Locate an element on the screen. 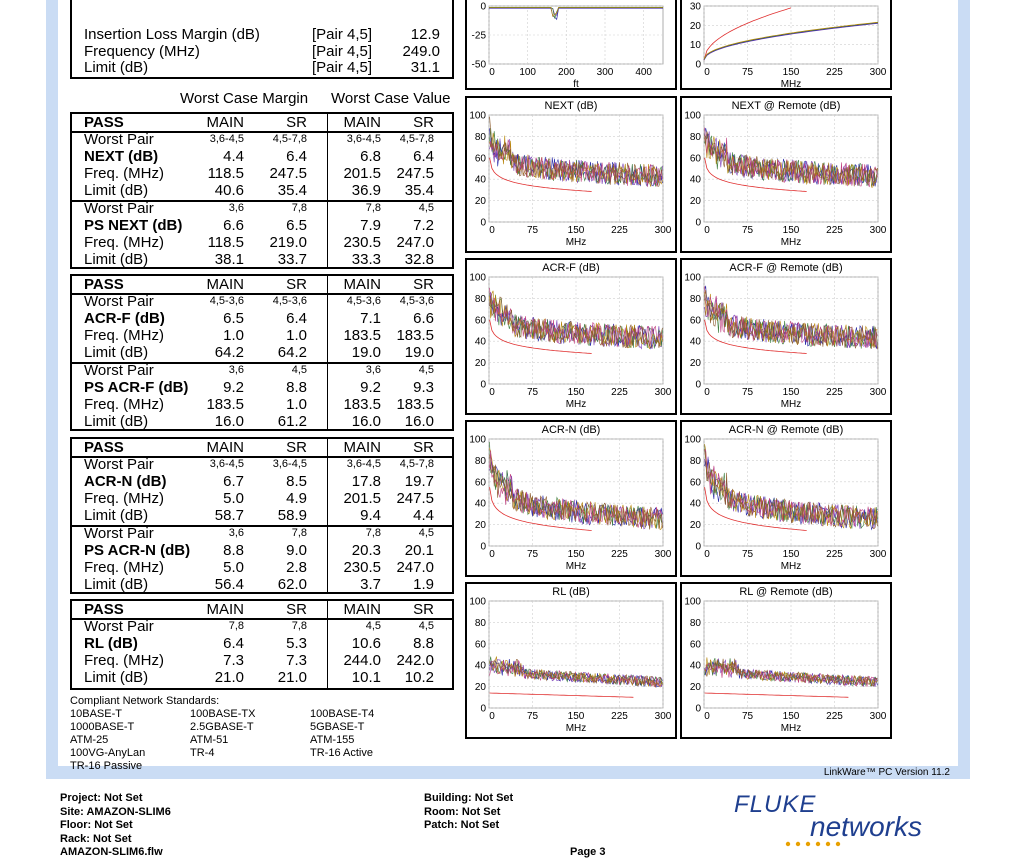  row-value: 4.4 is located at coordinates (423, 515).